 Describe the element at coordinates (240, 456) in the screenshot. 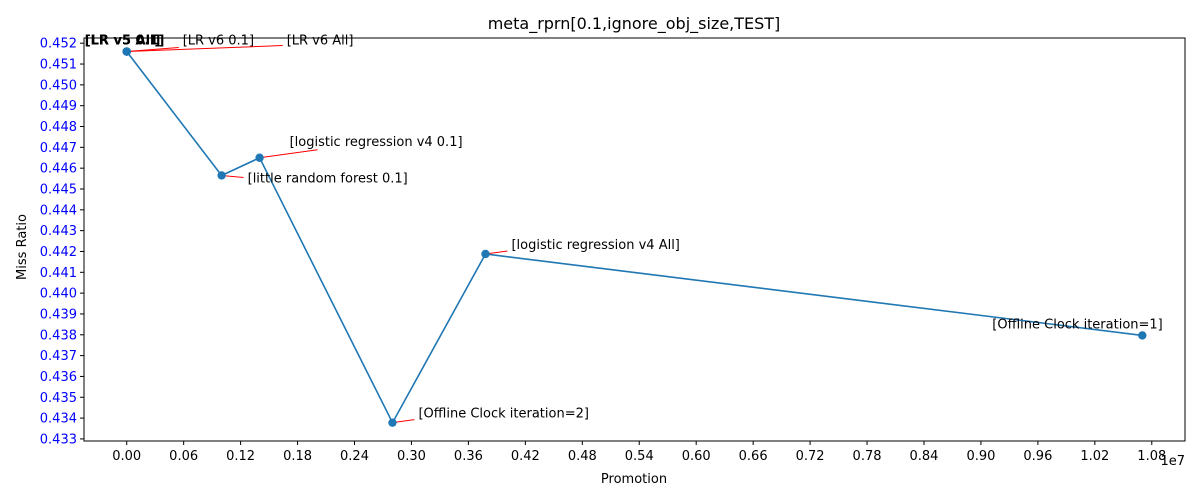

I see `x-tick-label: 0.12` at that location.